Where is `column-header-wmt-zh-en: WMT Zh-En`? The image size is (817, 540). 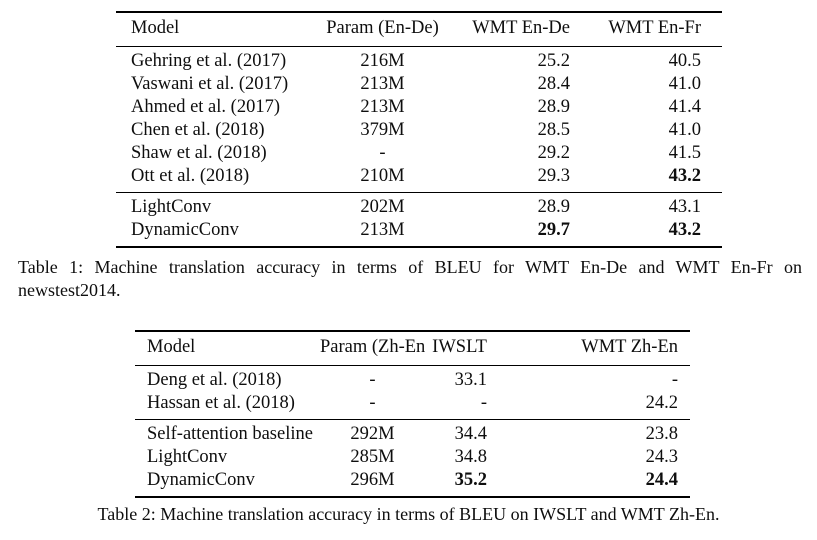 column-header-wmt-zh-en: WMT Zh-En is located at coordinates (629, 347).